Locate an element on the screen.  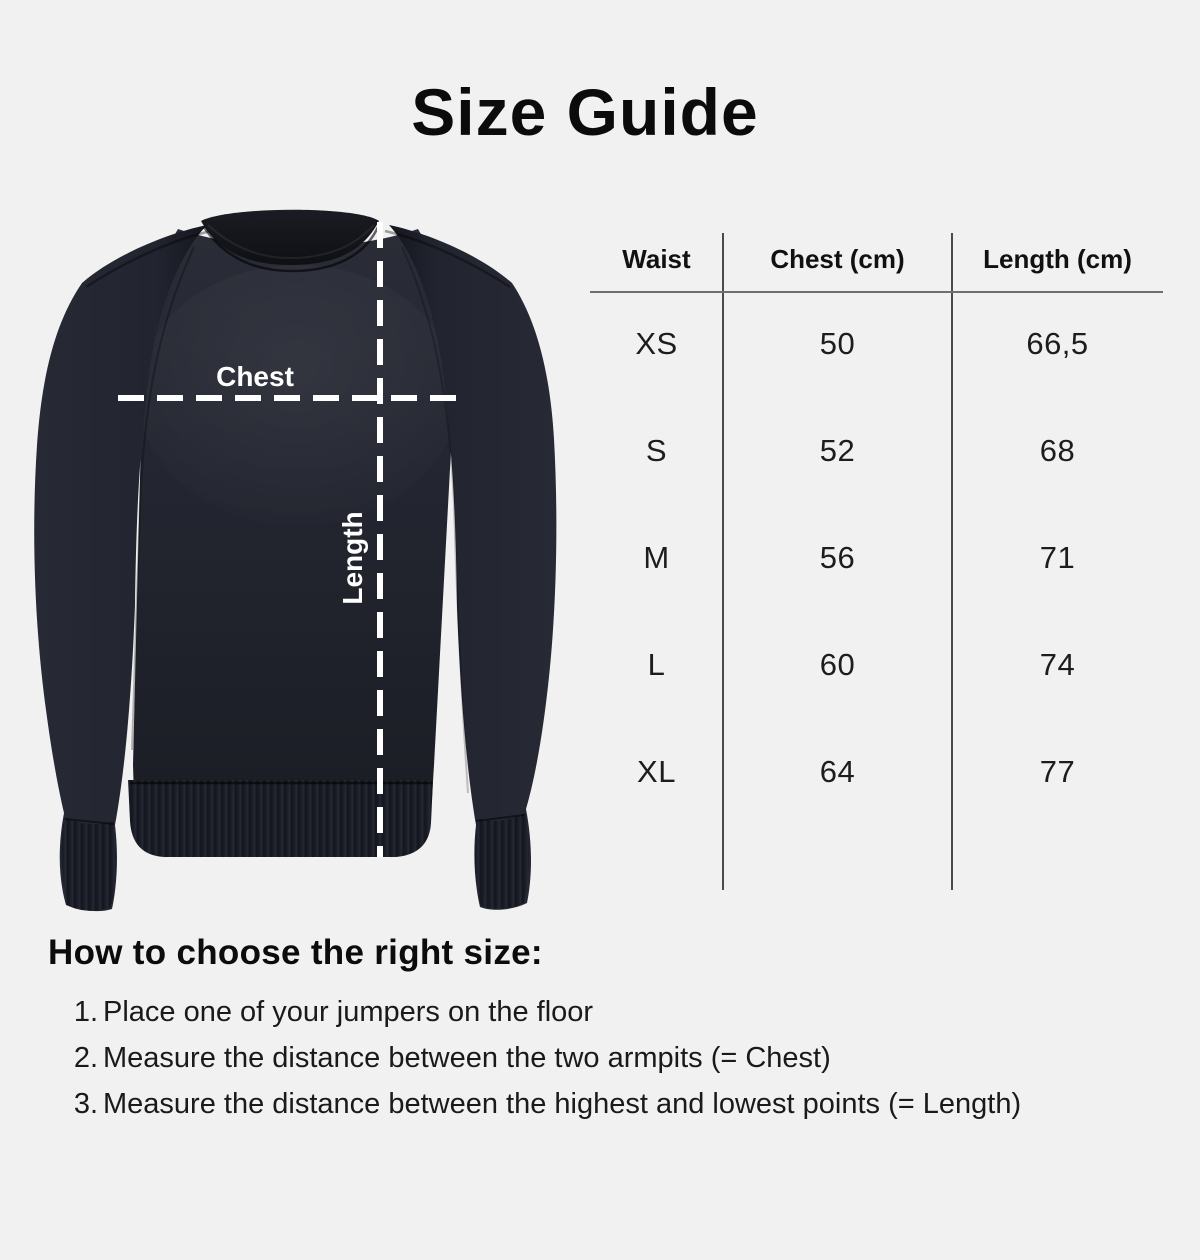
length-measure-label: Length is located at coordinates (352, 557).